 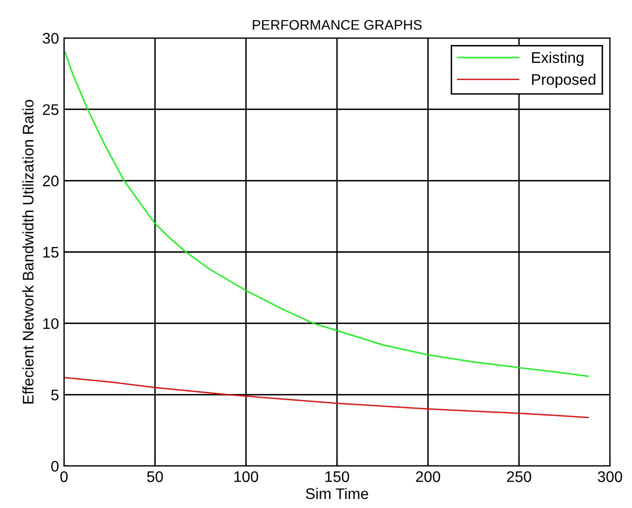 I want to click on x-axis-title: Sim Time, so click(x=337, y=494).